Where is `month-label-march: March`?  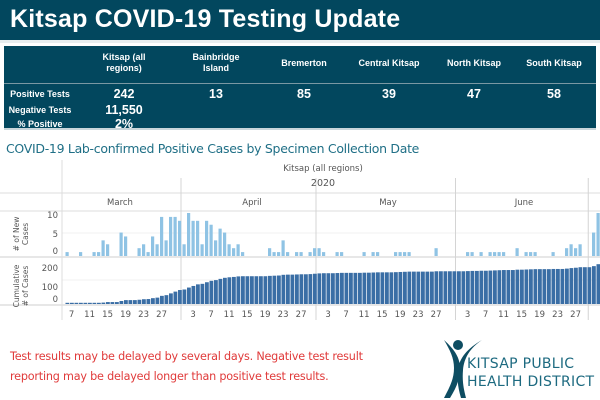
month-label-march: March is located at coordinates (120, 203).